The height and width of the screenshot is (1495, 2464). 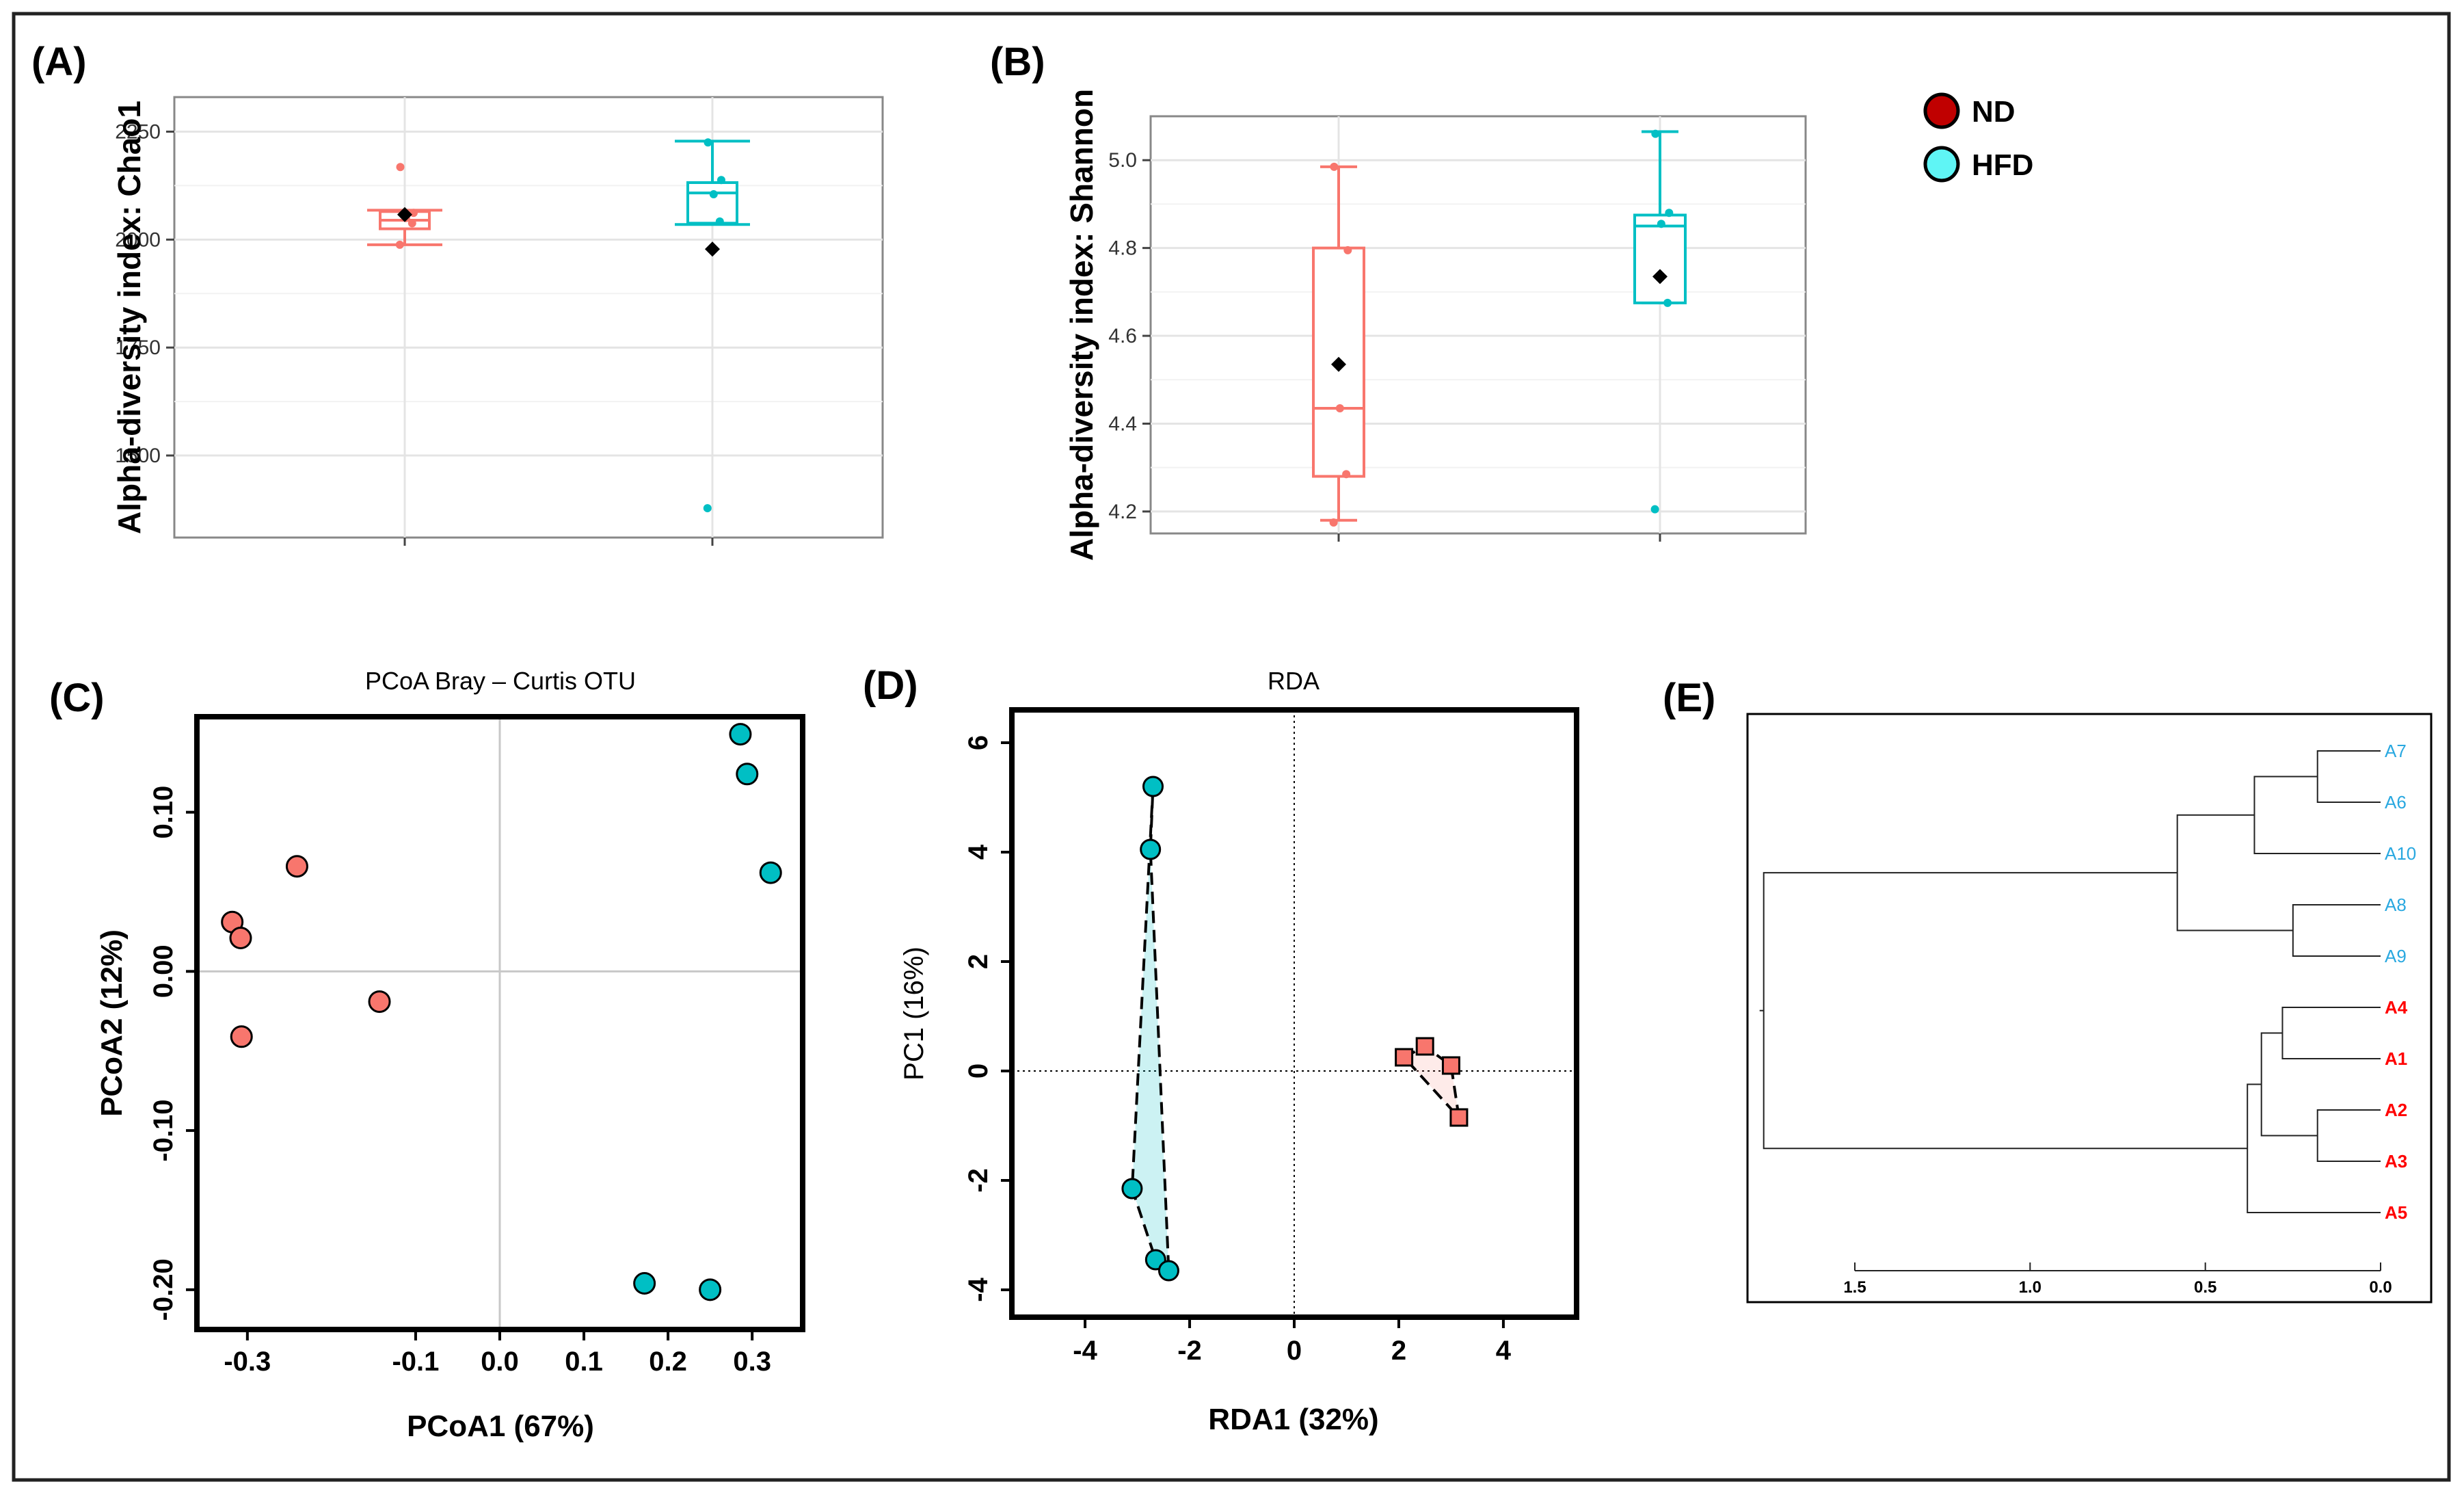 I want to click on panel-d-title: RDA, so click(x=1294, y=681).